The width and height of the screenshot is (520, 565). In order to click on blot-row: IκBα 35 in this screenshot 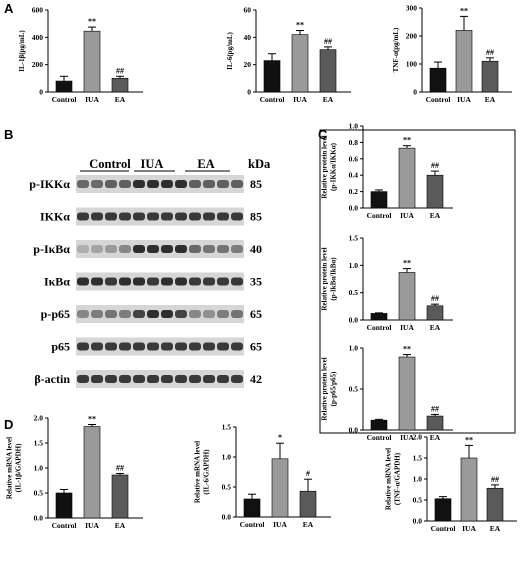, I will do `click(153, 281)`.